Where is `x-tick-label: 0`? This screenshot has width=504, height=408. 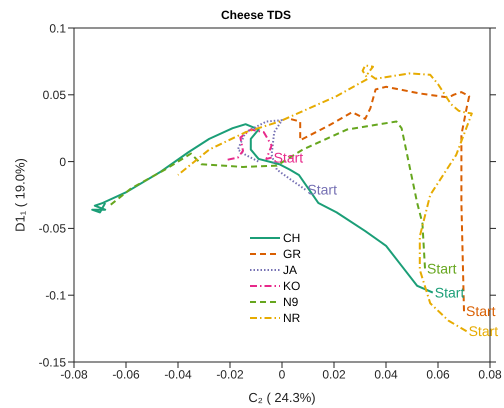 x-tick-label: 0 is located at coordinates (282, 375).